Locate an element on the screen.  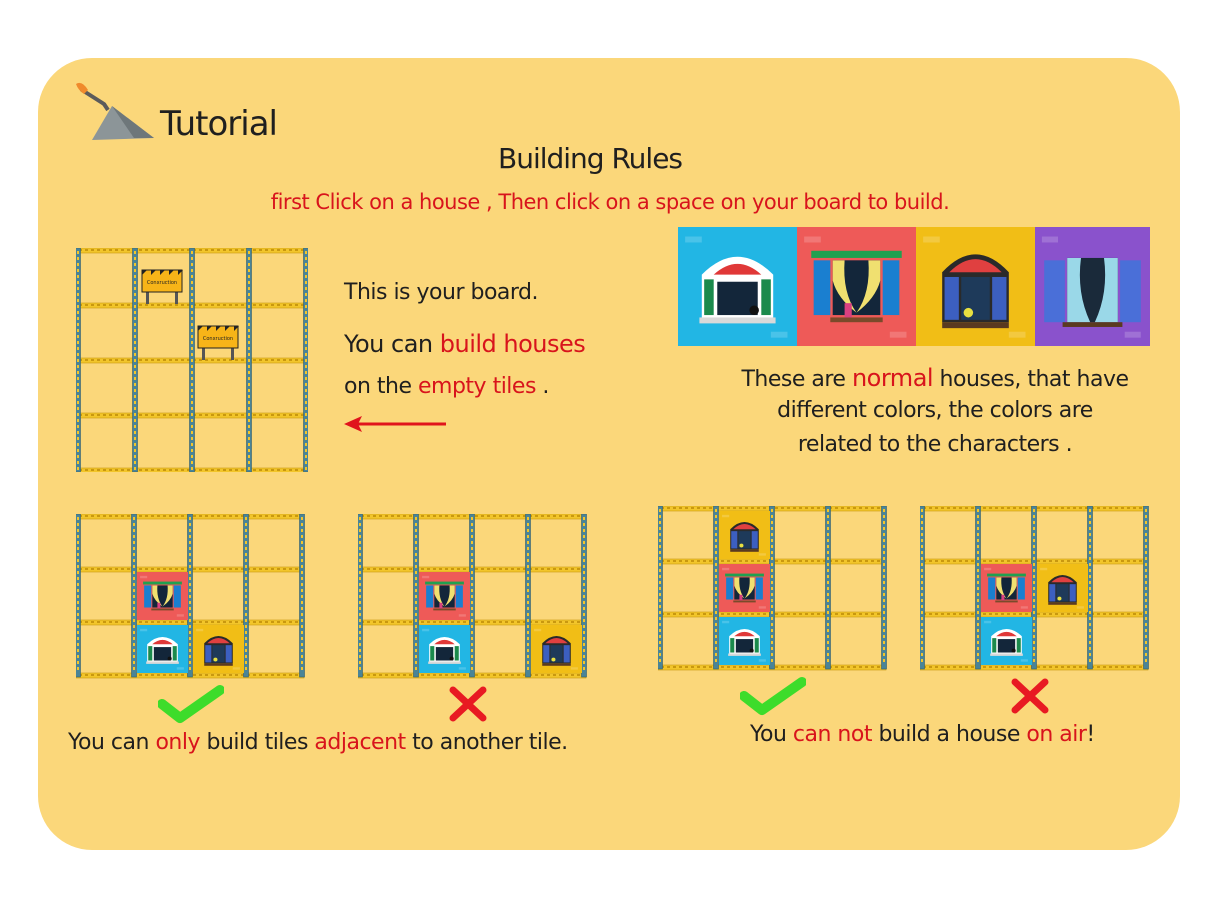
purple-house-illustration is located at coordinates (1092, 286).